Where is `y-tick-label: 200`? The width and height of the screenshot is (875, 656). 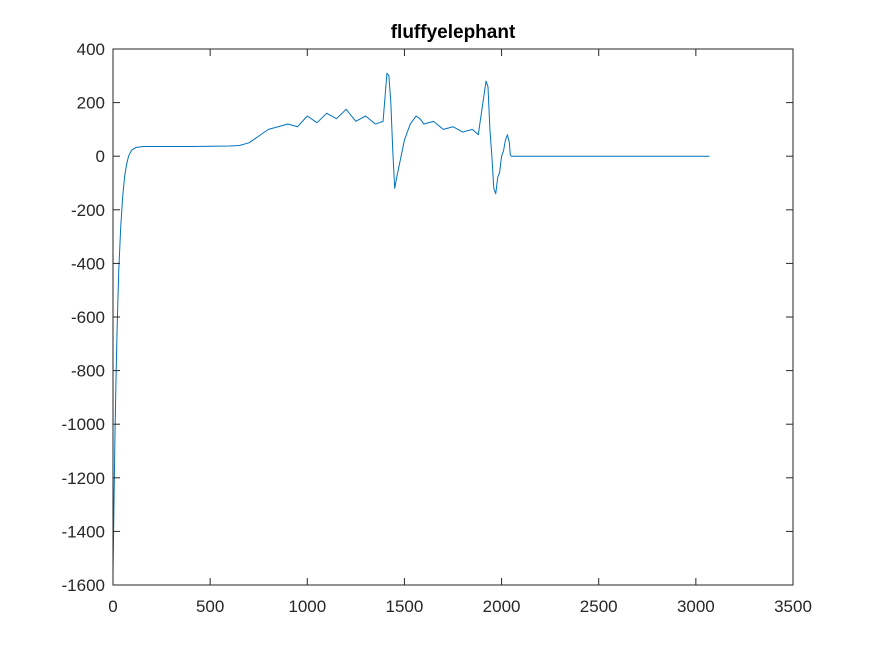
y-tick-label: 200 is located at coordinates (91, 103).